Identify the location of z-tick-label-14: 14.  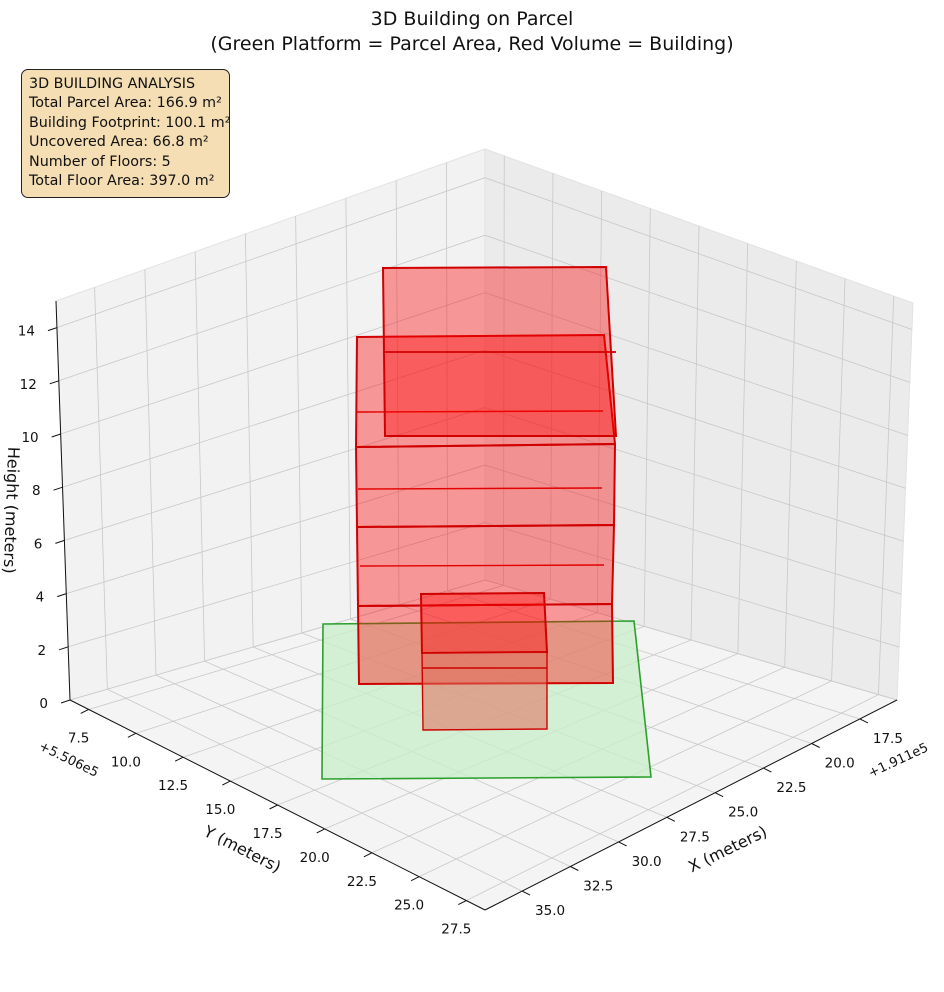
(26, 332).